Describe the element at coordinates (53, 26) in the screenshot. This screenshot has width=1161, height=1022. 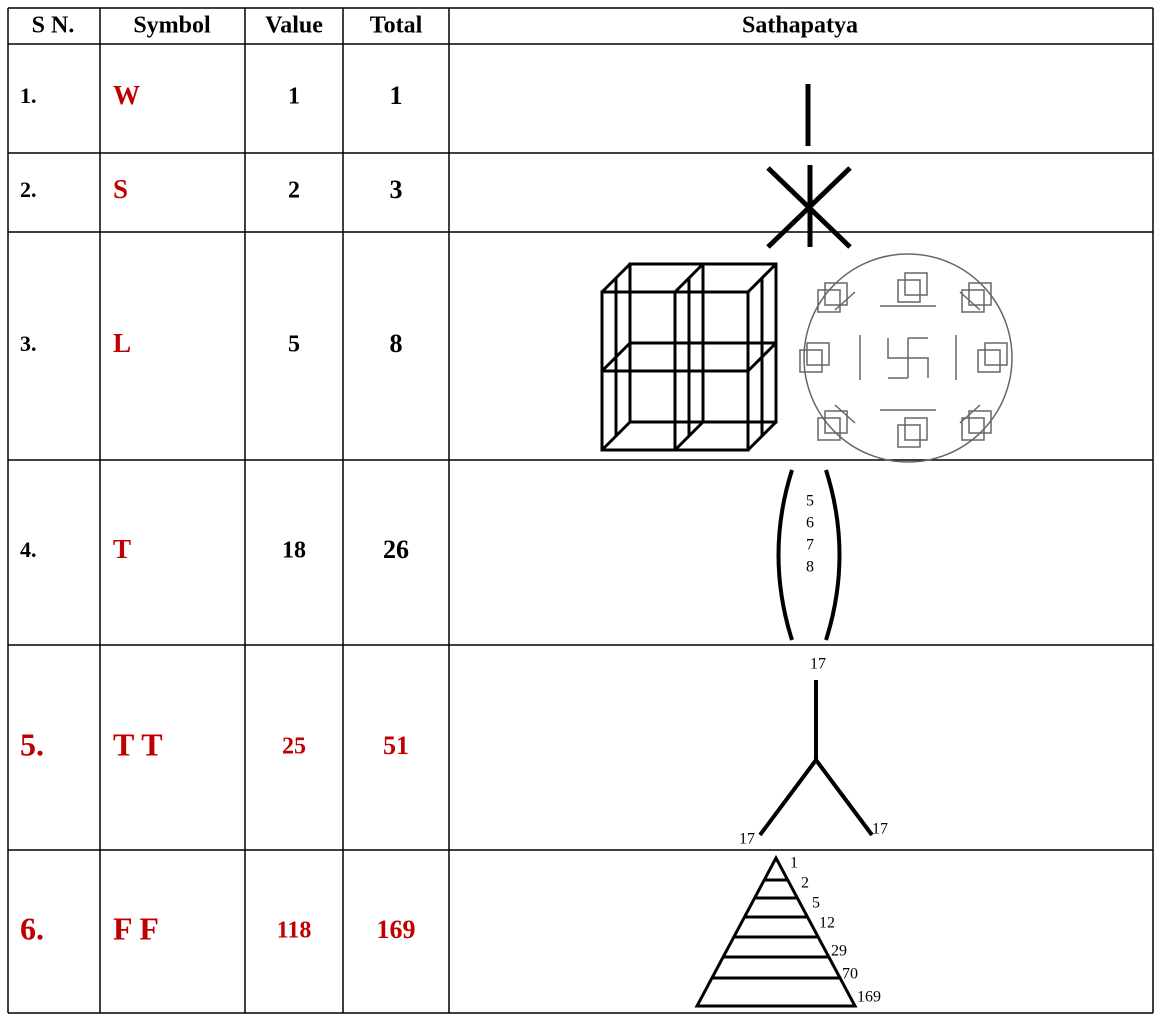
I see `header-cell: S N.` at that location.